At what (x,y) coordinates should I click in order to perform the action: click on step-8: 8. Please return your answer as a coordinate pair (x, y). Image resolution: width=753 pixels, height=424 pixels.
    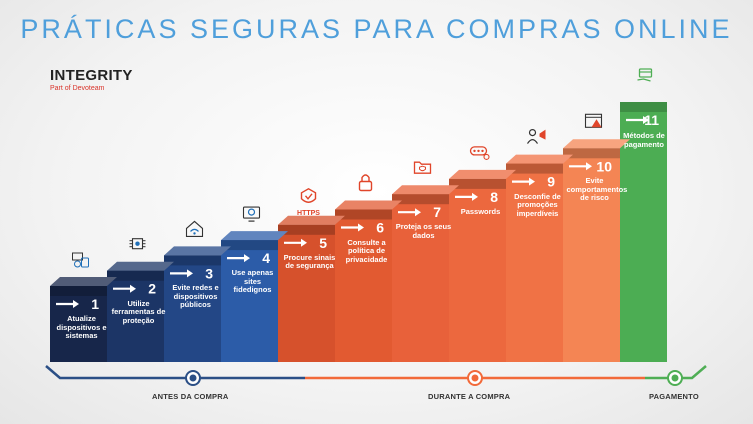
    Looking at the image, I should click on (482, 254).